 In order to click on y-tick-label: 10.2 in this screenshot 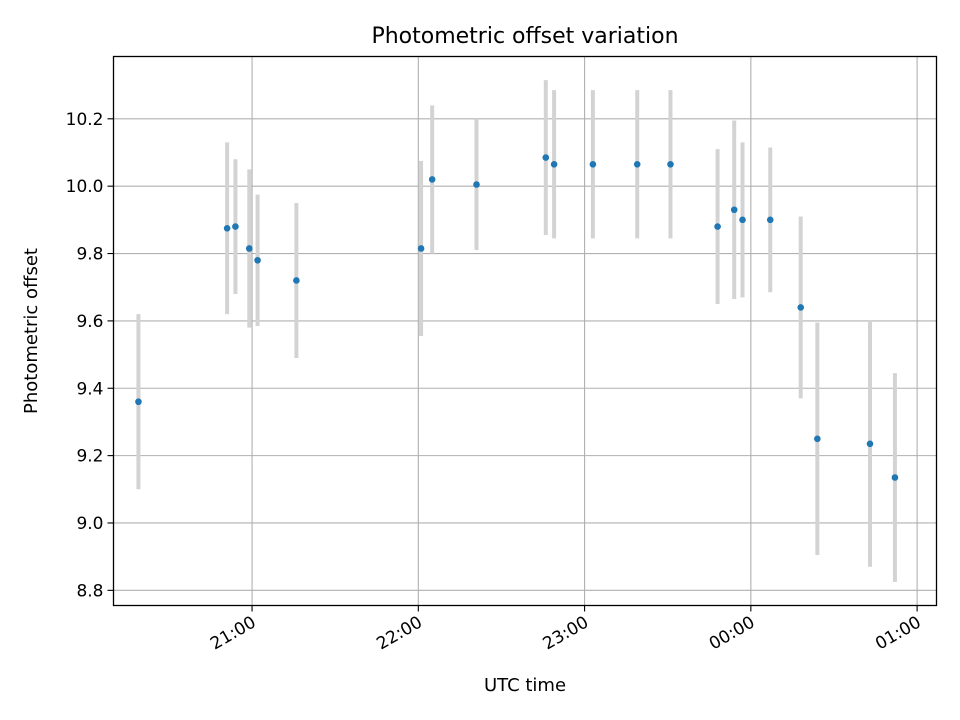, I will do `click(85, 120)`.